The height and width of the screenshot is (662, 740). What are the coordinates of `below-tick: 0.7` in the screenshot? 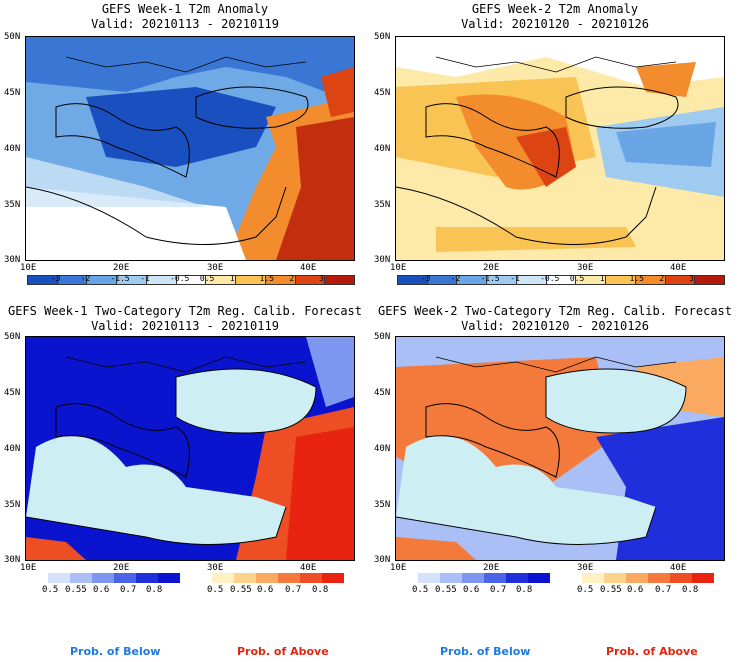 It's located at (128, 590).